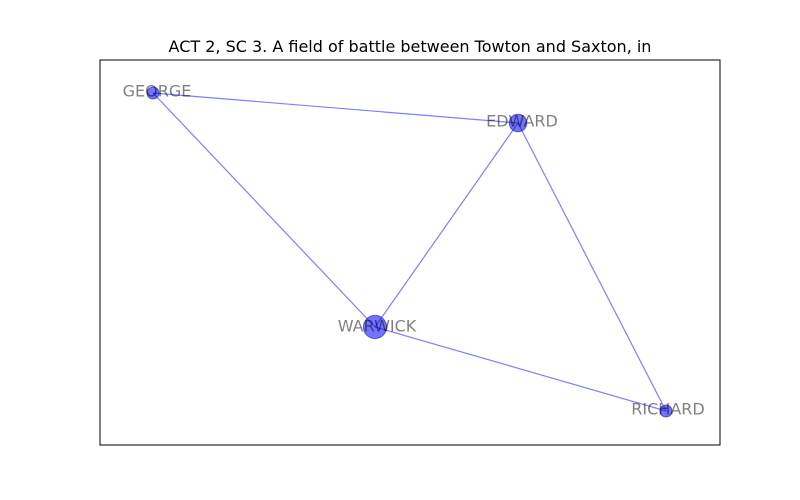  I want to click on node-label-george: GEORGE, so click(157, 91).